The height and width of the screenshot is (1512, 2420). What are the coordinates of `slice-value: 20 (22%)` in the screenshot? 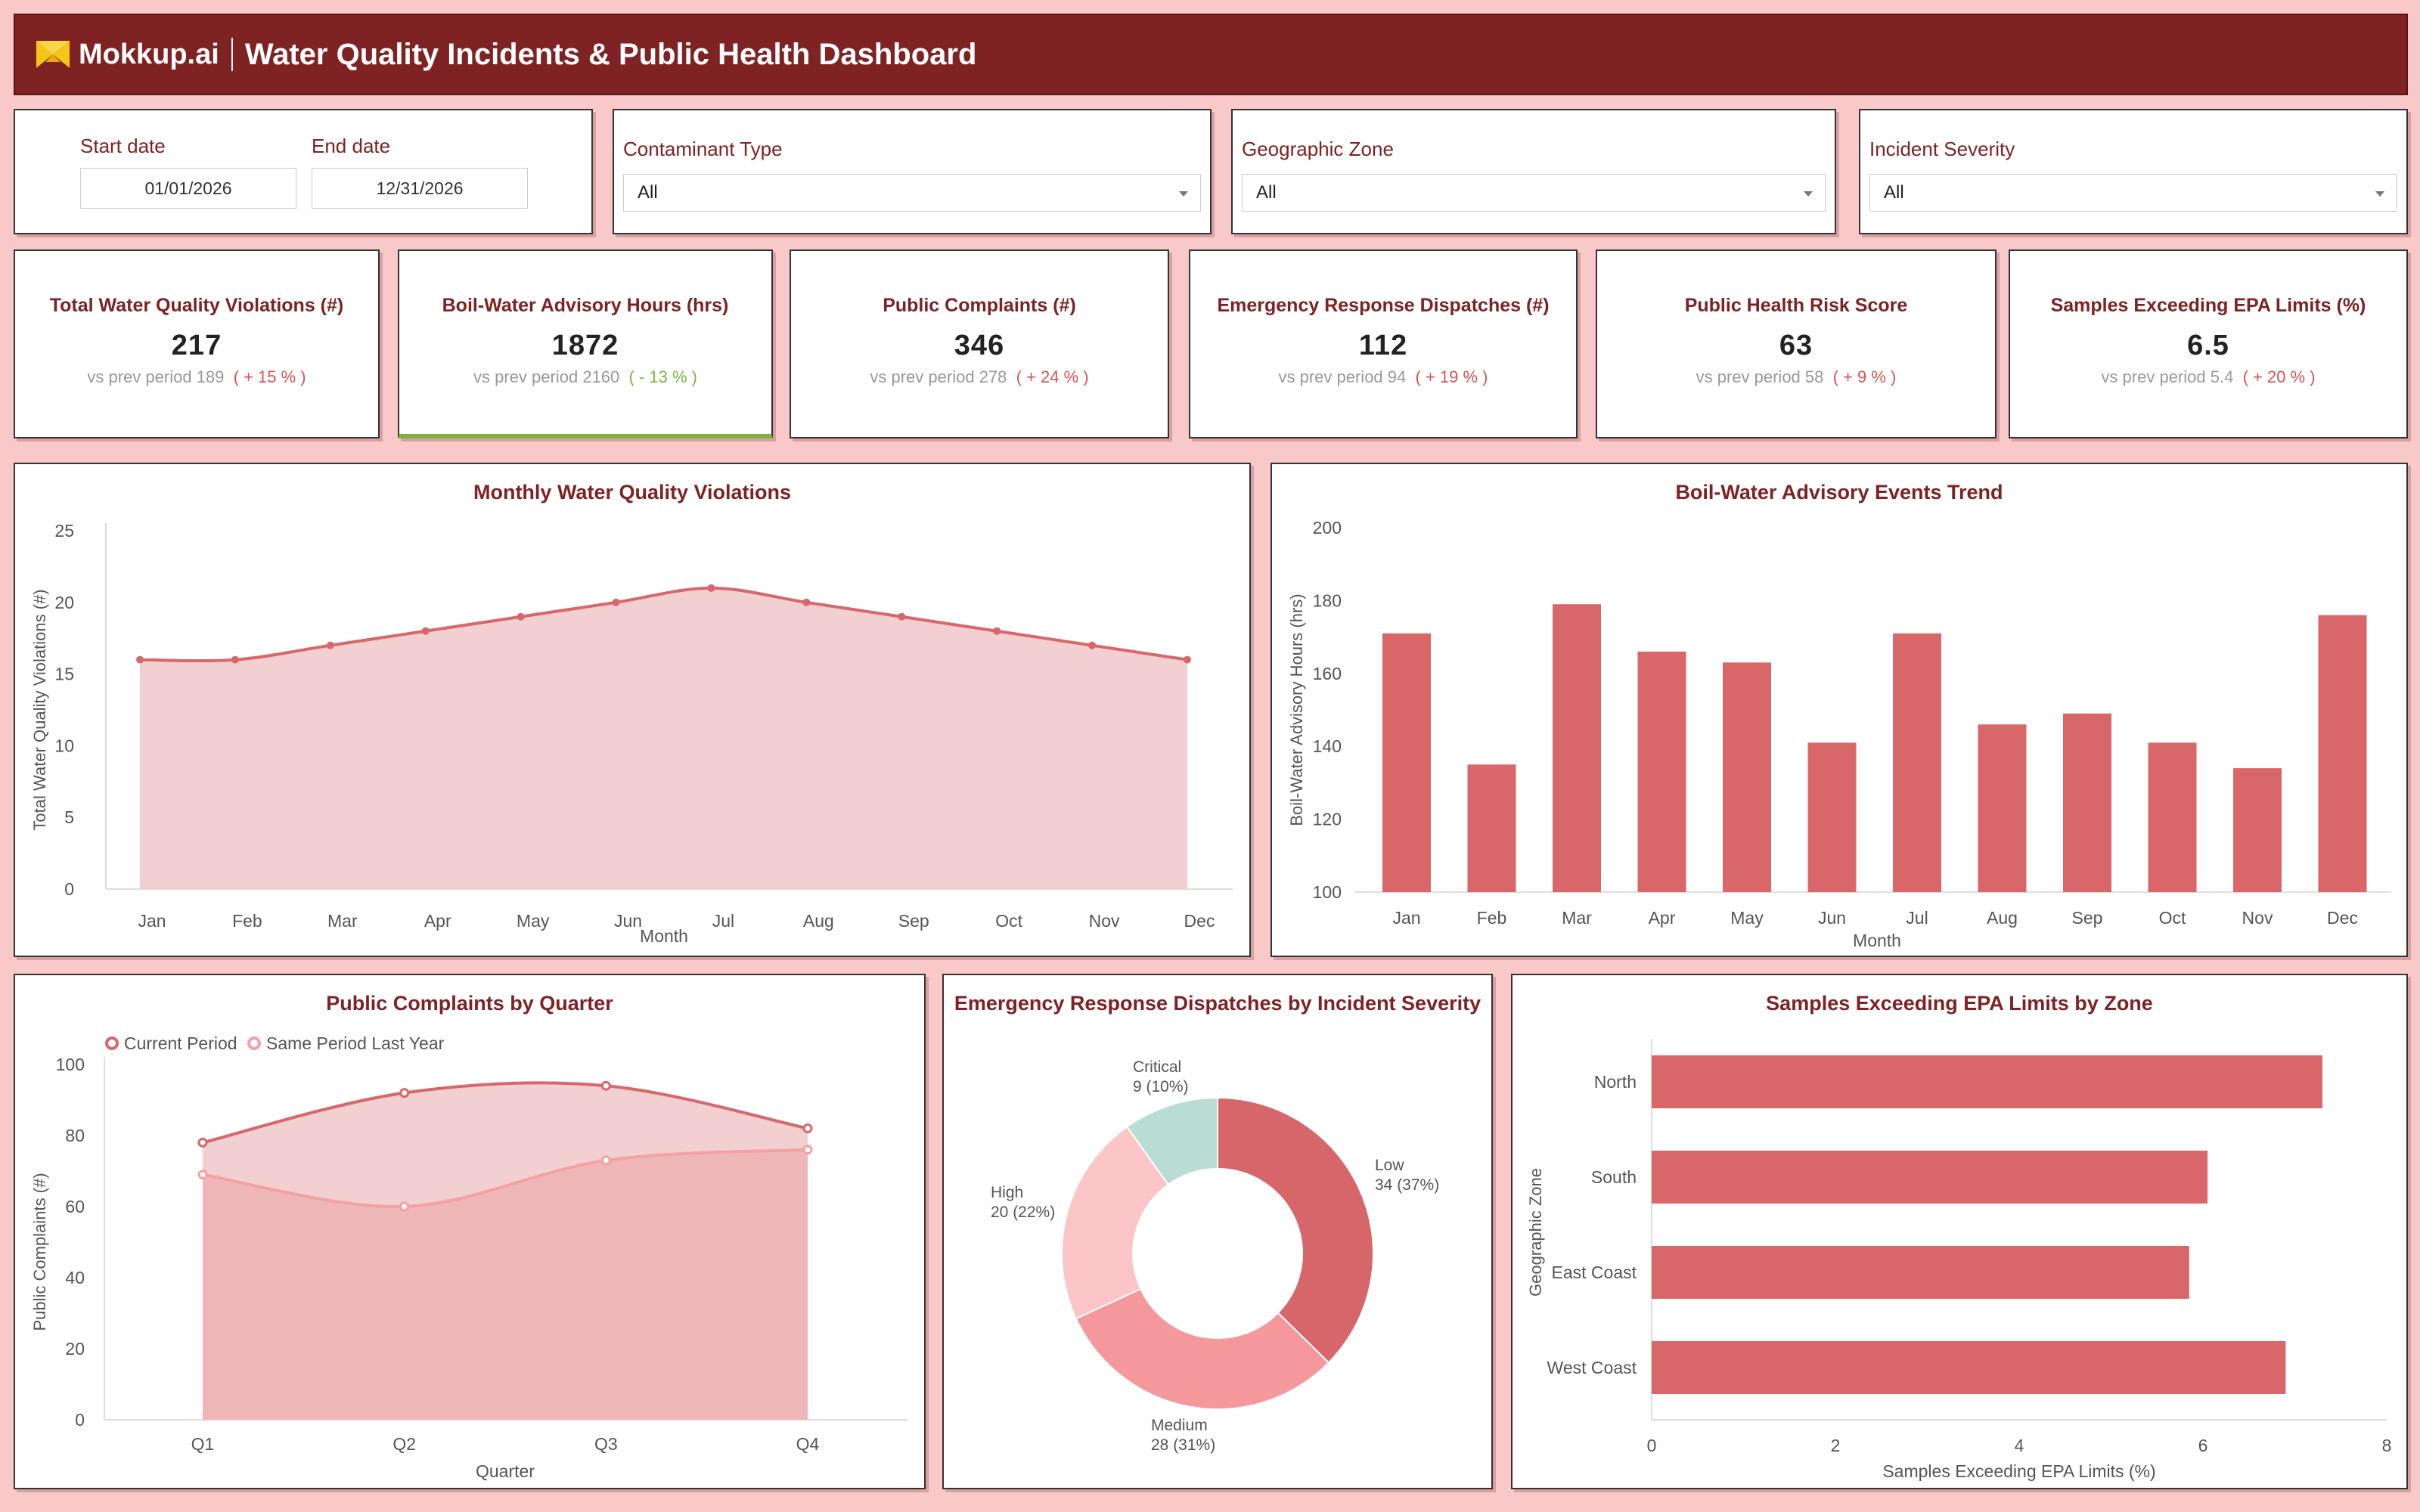 It's located at (1023, 1212).